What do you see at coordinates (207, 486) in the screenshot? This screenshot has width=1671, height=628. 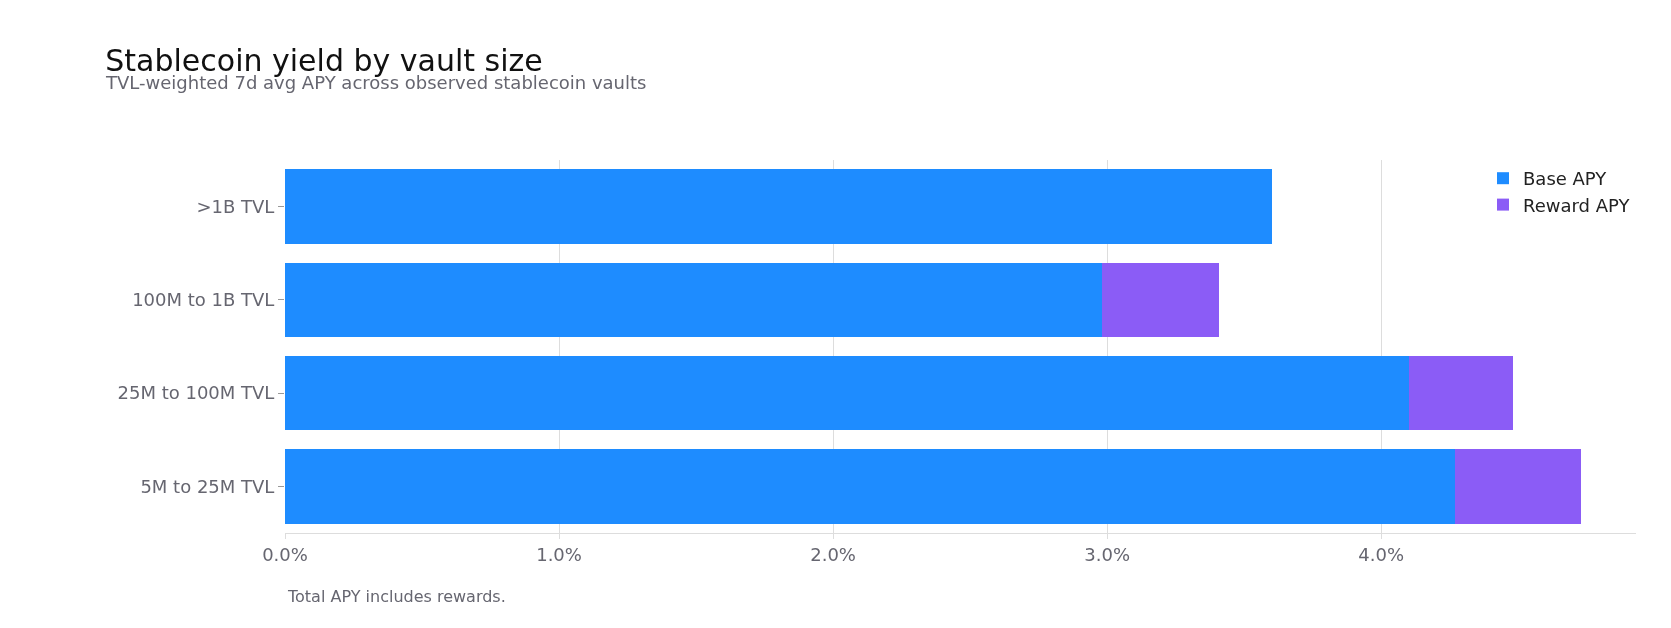 I see `y-tick-label: 5M to 25M TVL` at bounding box center [207, 486].